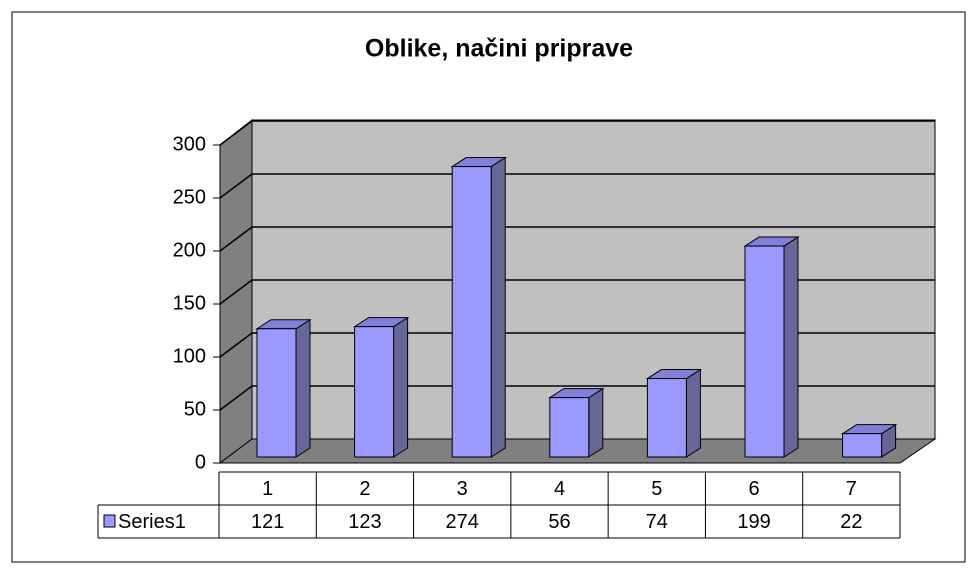  I want to click on legend-key, so click(109, 521).